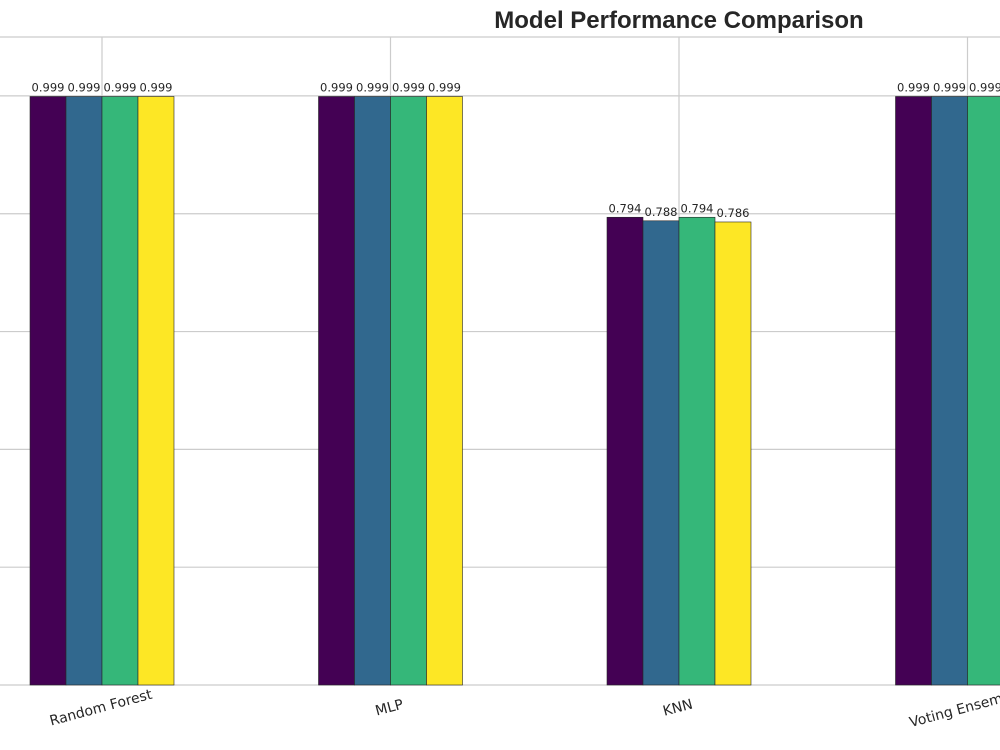  Describe the element at coordinates (390, 708) in the screenshot. I see `x-tick-label: MLP` at that location.